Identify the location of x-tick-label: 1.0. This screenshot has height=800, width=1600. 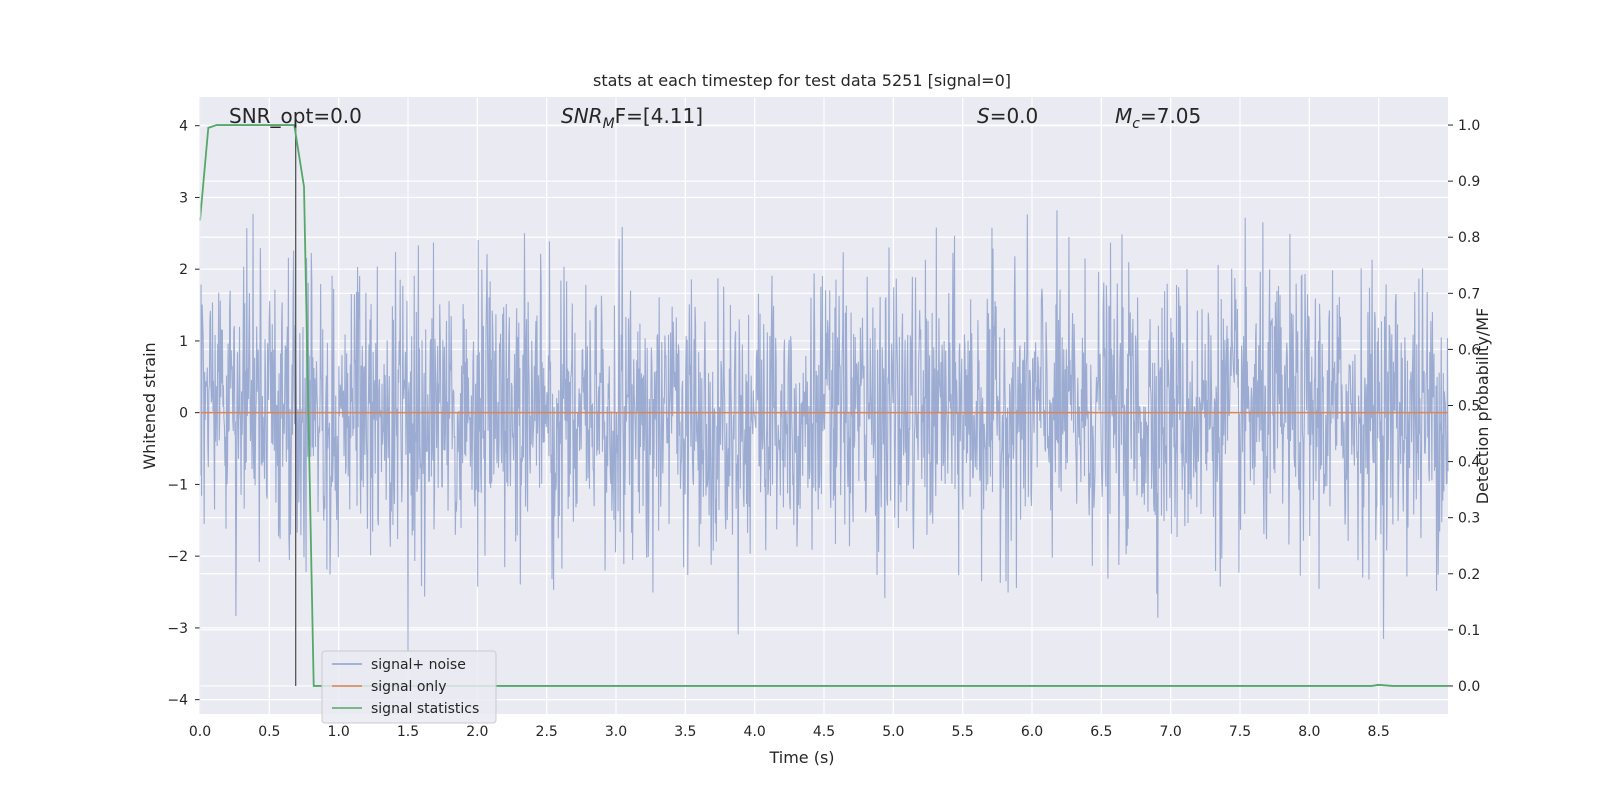
(339, 732).